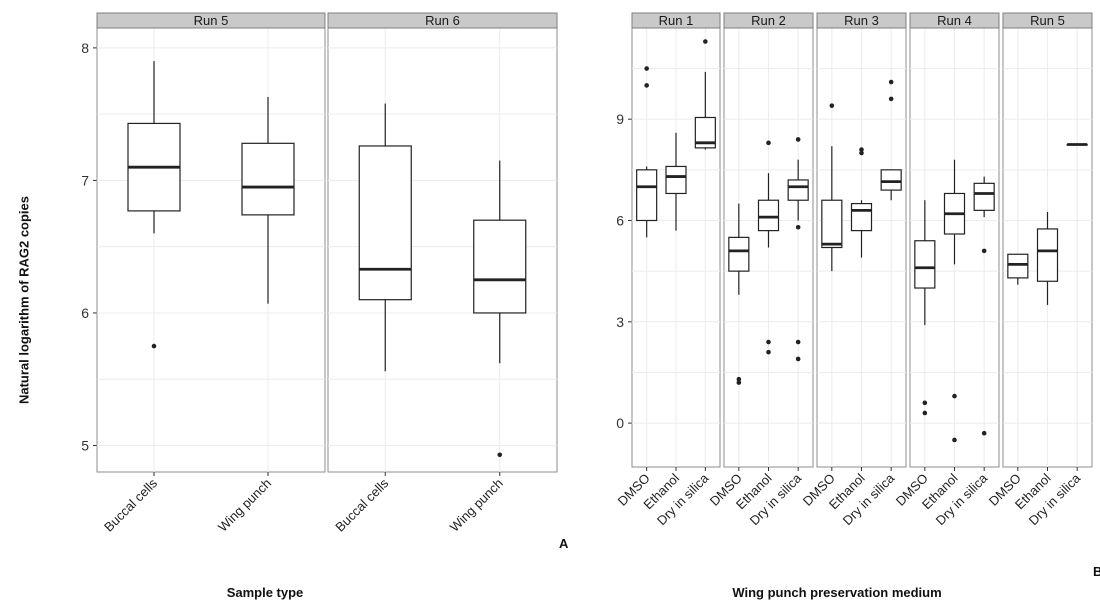  What do you see at coordinates (85, 180) in the screenshot?
I see `panel-a-ytick-label: 7` at bounding box center [85, 180].